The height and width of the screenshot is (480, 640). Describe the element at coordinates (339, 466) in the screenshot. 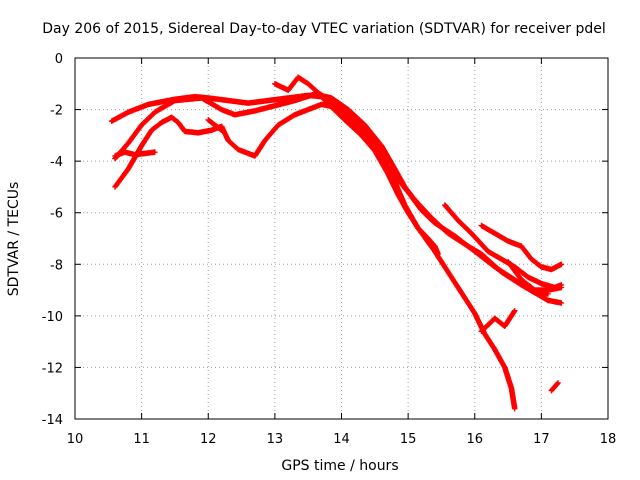

I see `x-axis-label: GPS time / hours` at that location.